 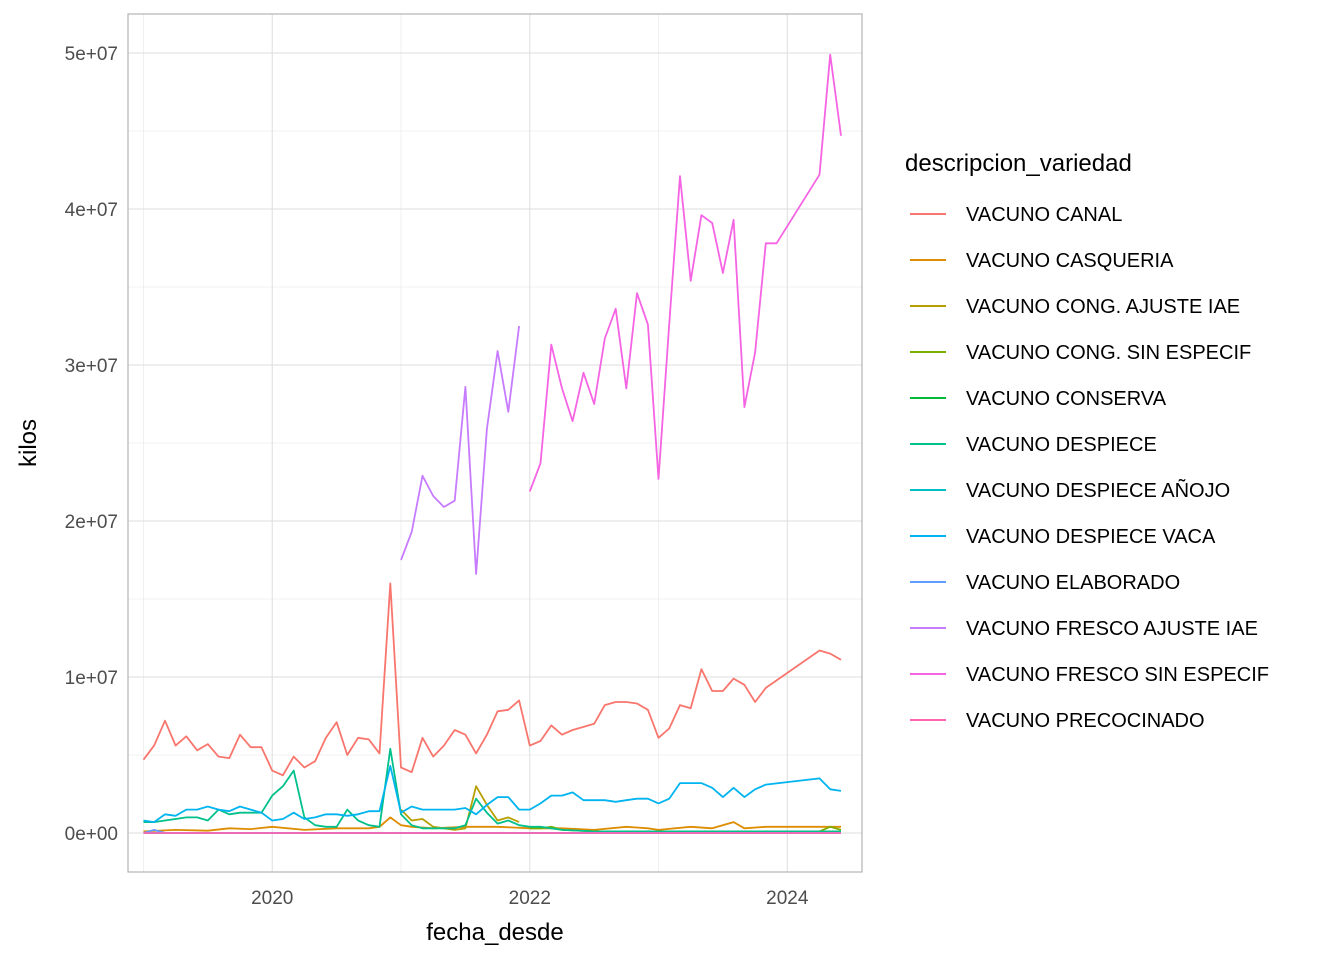 What do you see at coordinates (1103, 307) in the screenshot?
I see `legend-label: VACUNO CONG. AJUSTE IAE` at bounding box center [1103, 307].